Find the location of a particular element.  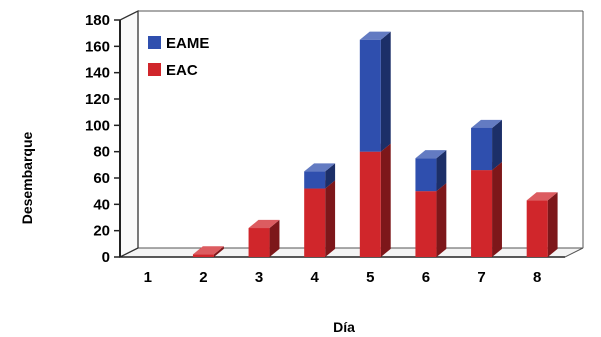

x-axis-label: Día is located at coordinates (344, 327).